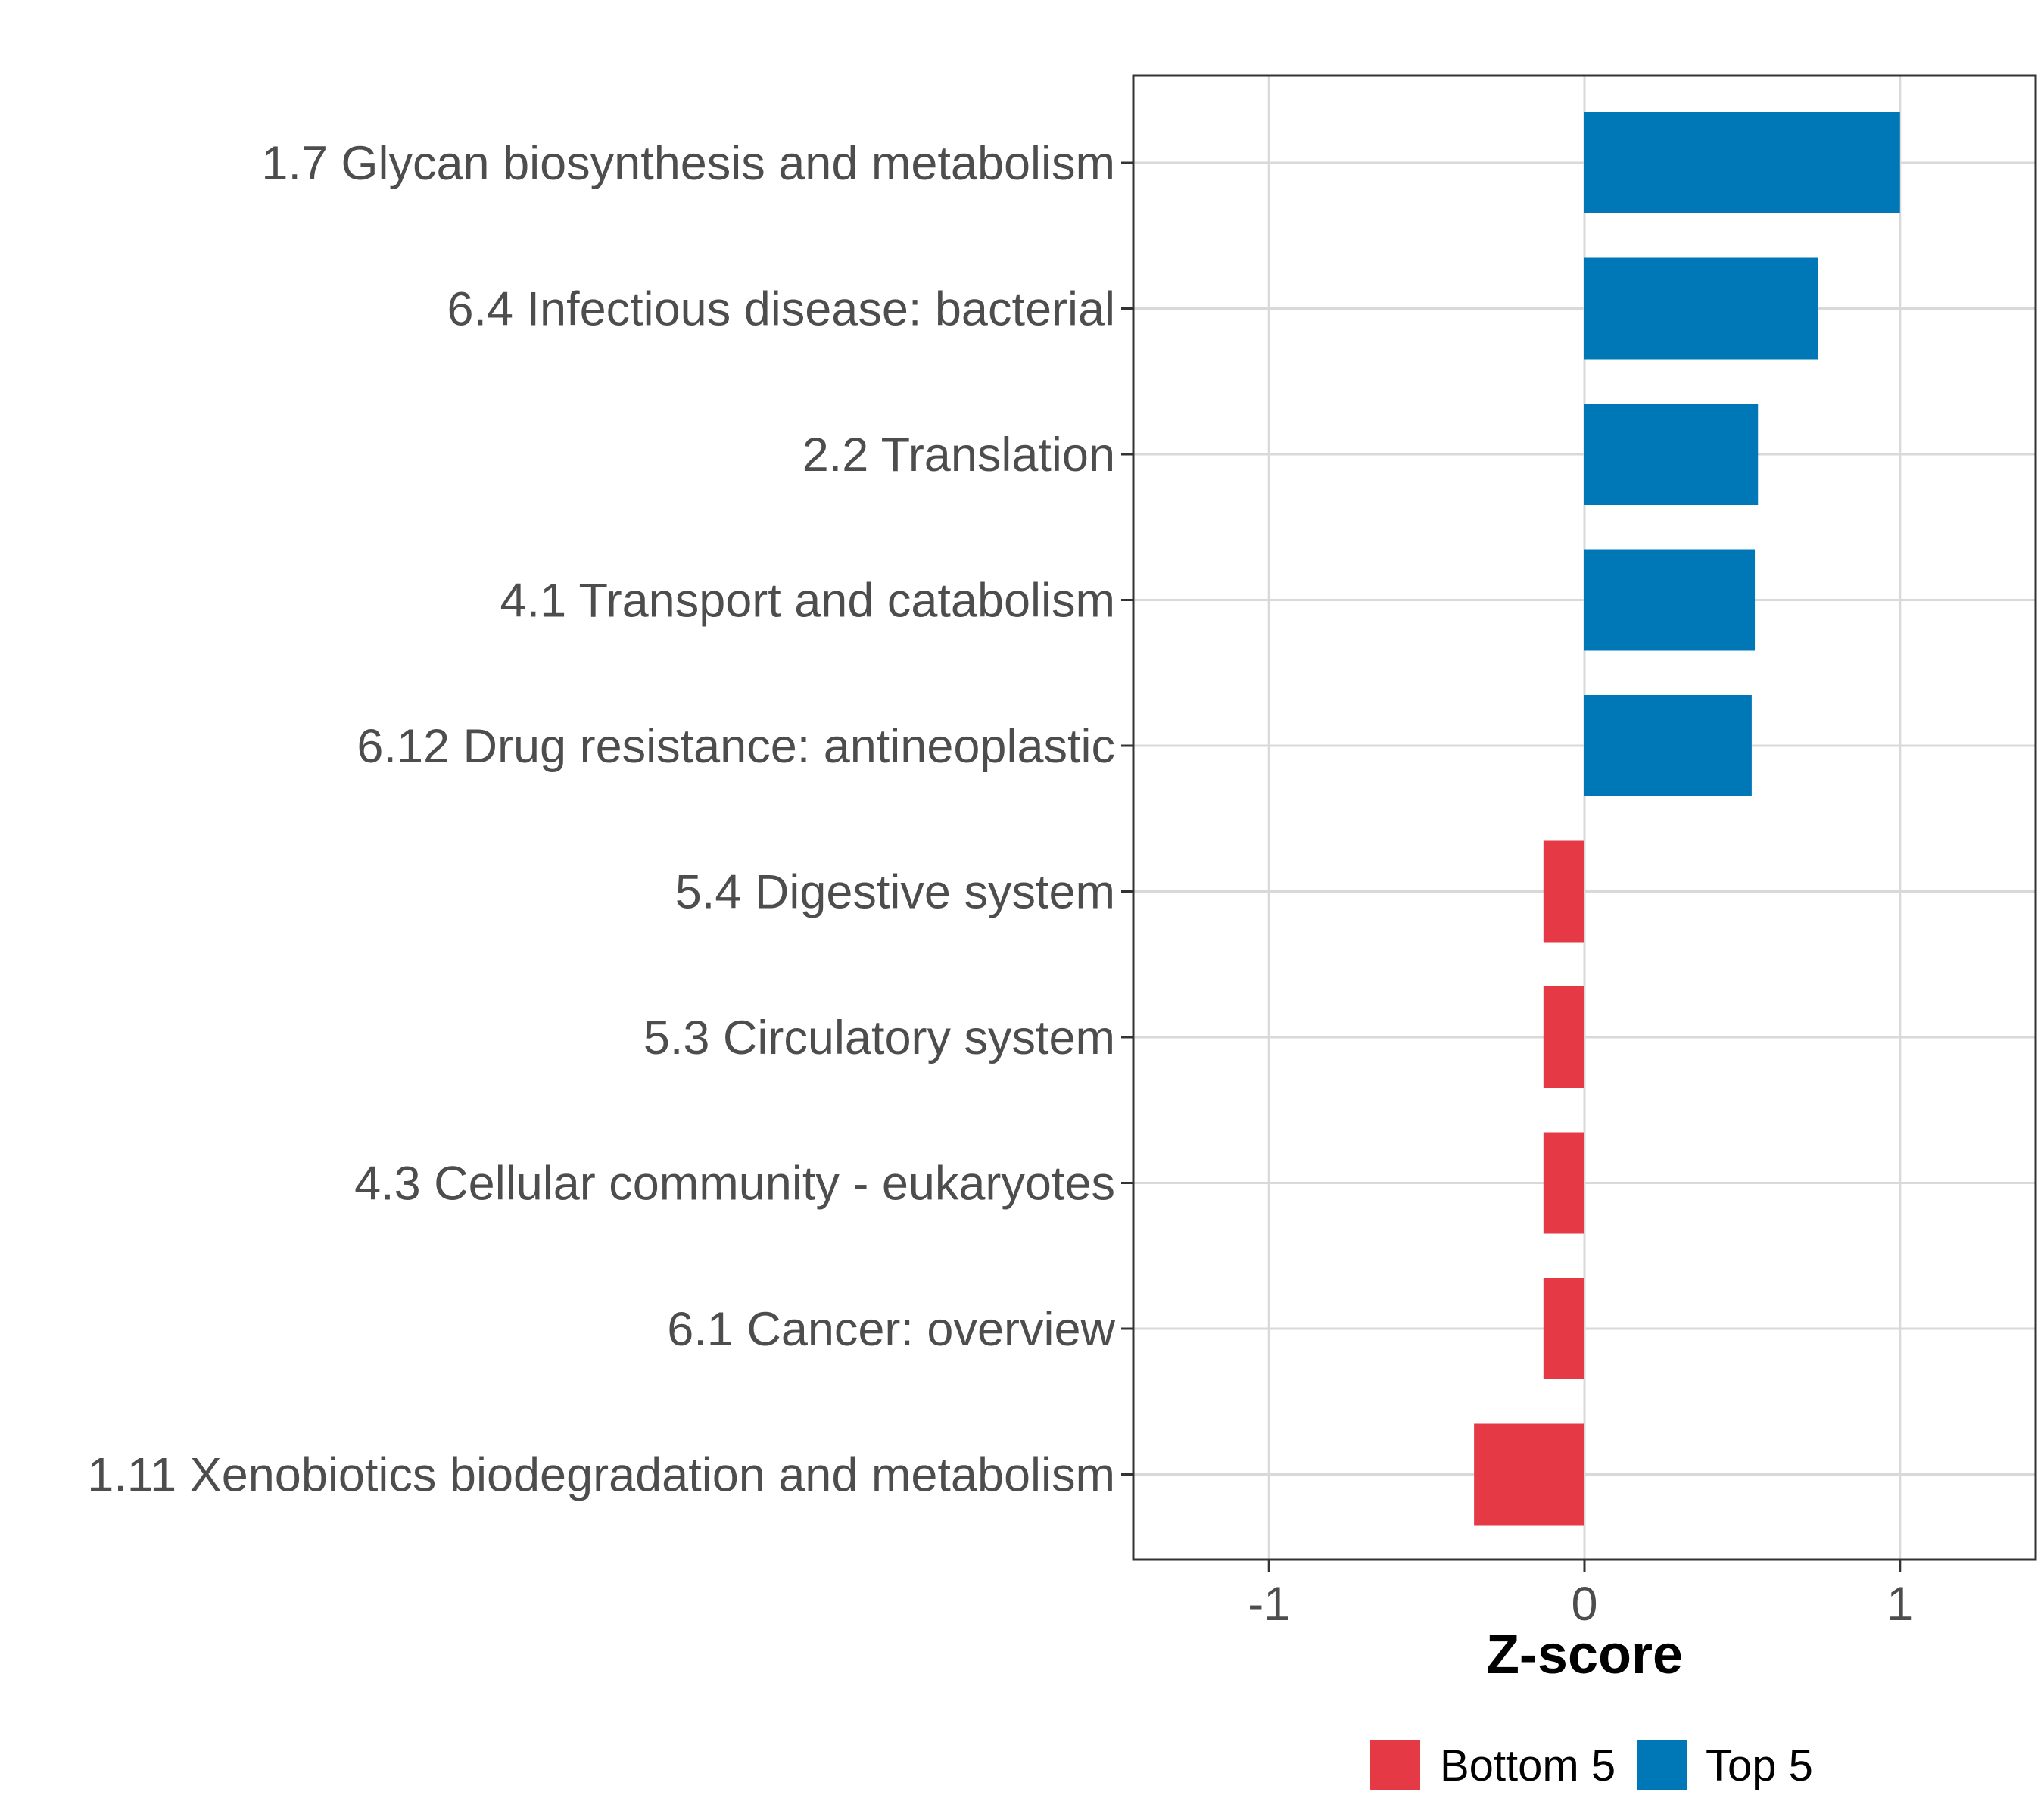  Describe the element at coordinates (959, 455) in the screenshot. I see `category-label-2: 2.2 Translation` at that location.